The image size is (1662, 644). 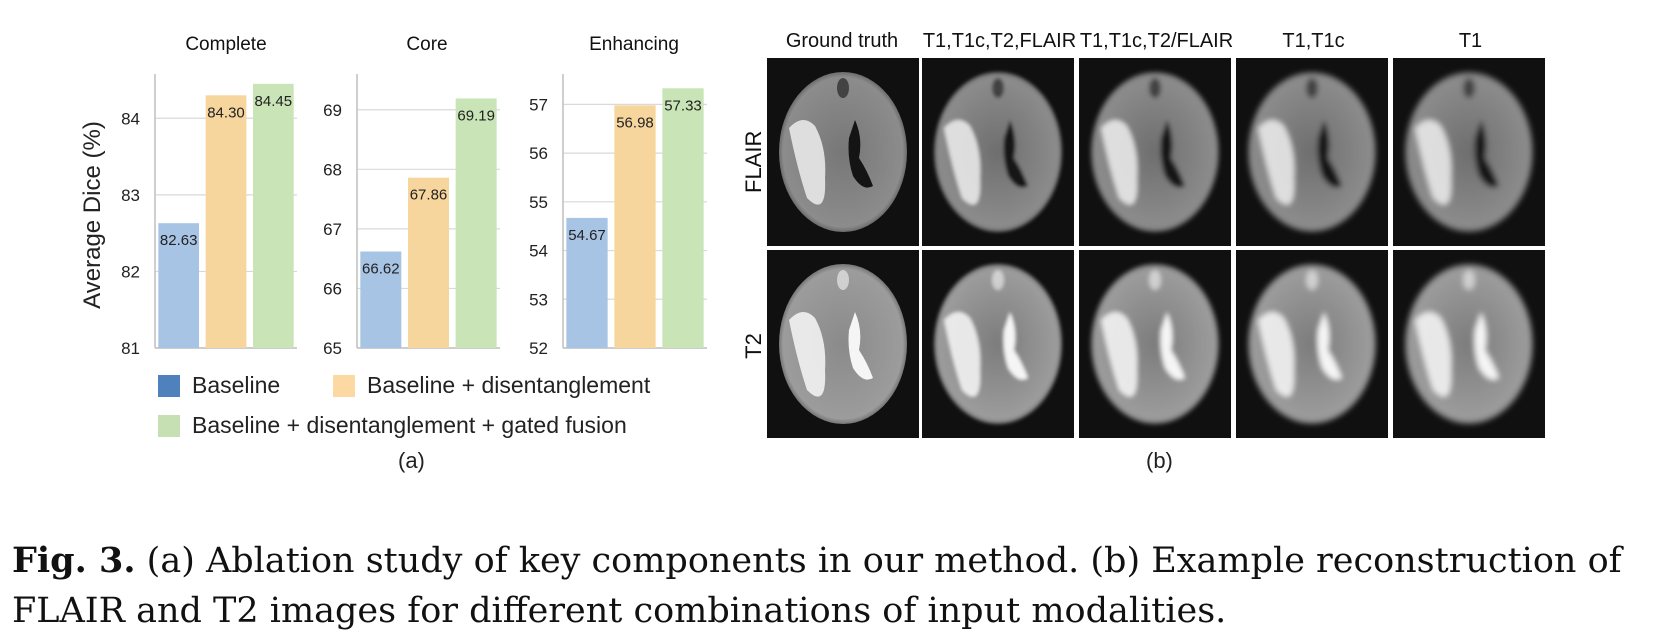 I want to click on tile-flair-ground-truth, so click(x=843, y=152).